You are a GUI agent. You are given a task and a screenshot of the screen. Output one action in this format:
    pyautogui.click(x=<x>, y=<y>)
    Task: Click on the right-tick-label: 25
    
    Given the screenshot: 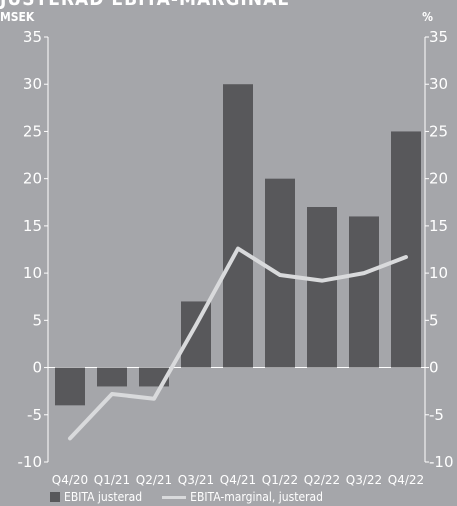 What is the action you would take?
    pyautogui.click(x=438, y=131)
    